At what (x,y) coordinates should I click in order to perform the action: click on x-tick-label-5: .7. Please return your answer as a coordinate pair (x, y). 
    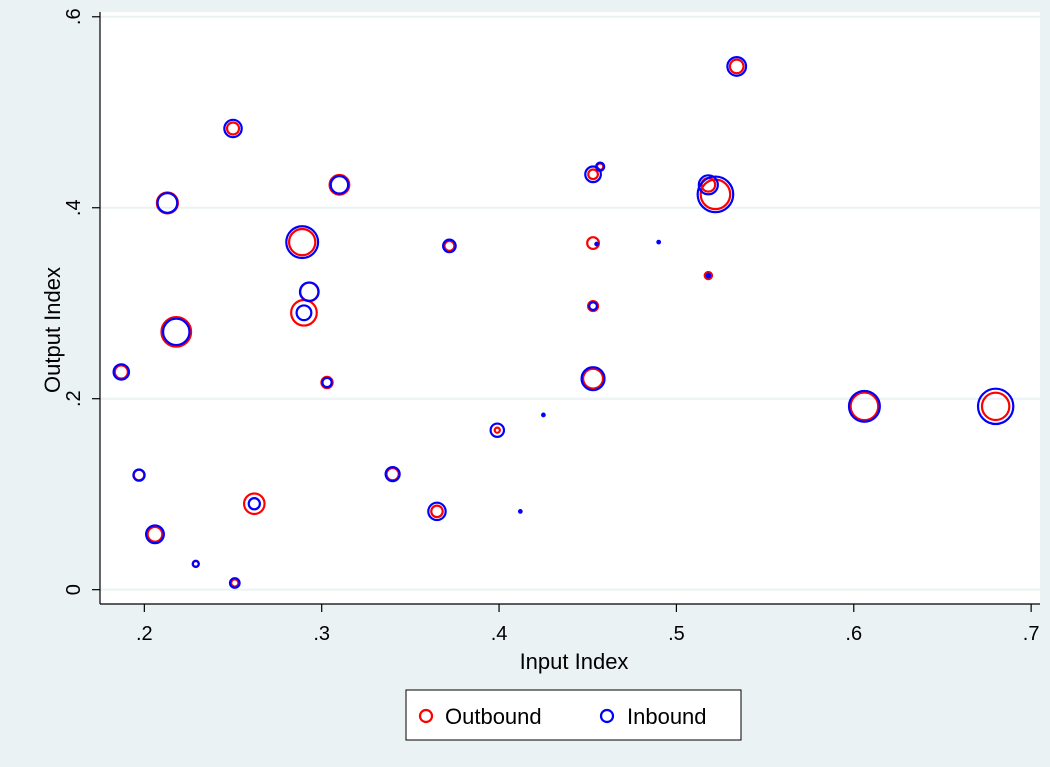
    Looking at the image, I should click on (1031, 634).